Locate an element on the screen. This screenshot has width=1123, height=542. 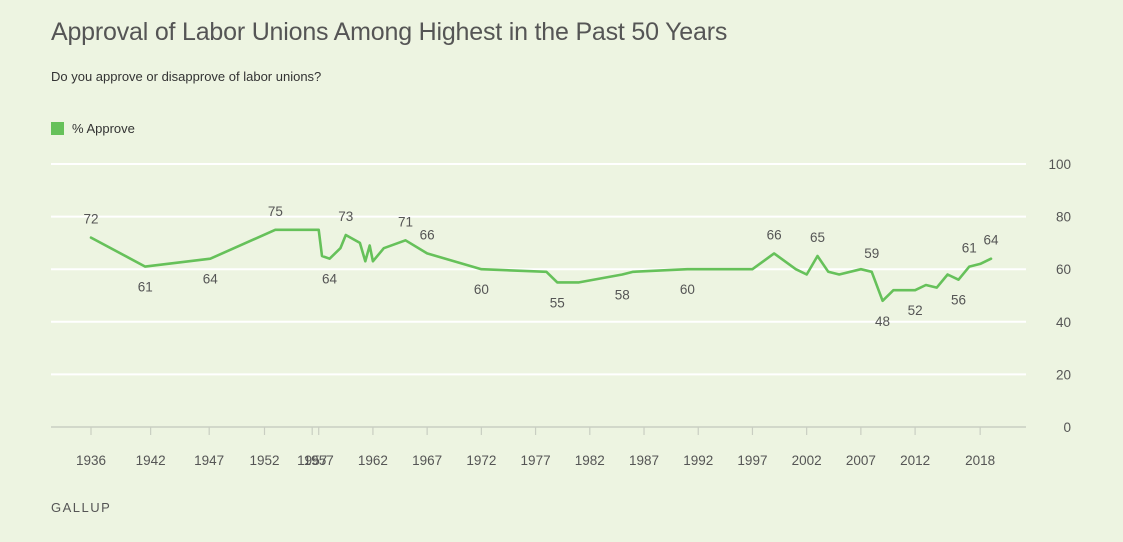
x-tick-label: 2007 is located at coordinates (861, 460).